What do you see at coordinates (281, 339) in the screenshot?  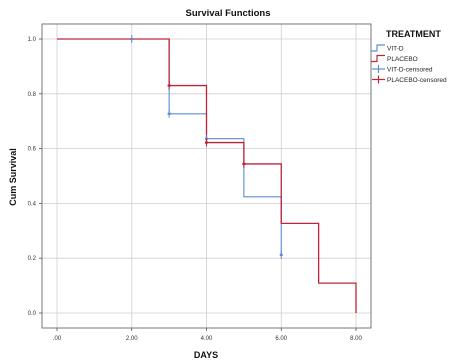 I see `x-tick-label: 6.00` at bounding box center [281, 339].